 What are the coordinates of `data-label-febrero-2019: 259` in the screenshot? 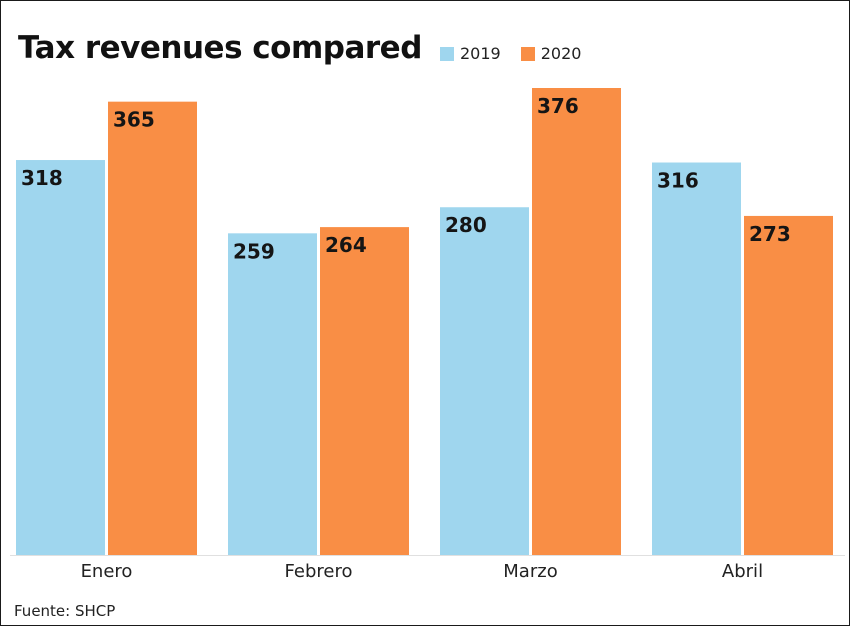 It's located at (254, 251).